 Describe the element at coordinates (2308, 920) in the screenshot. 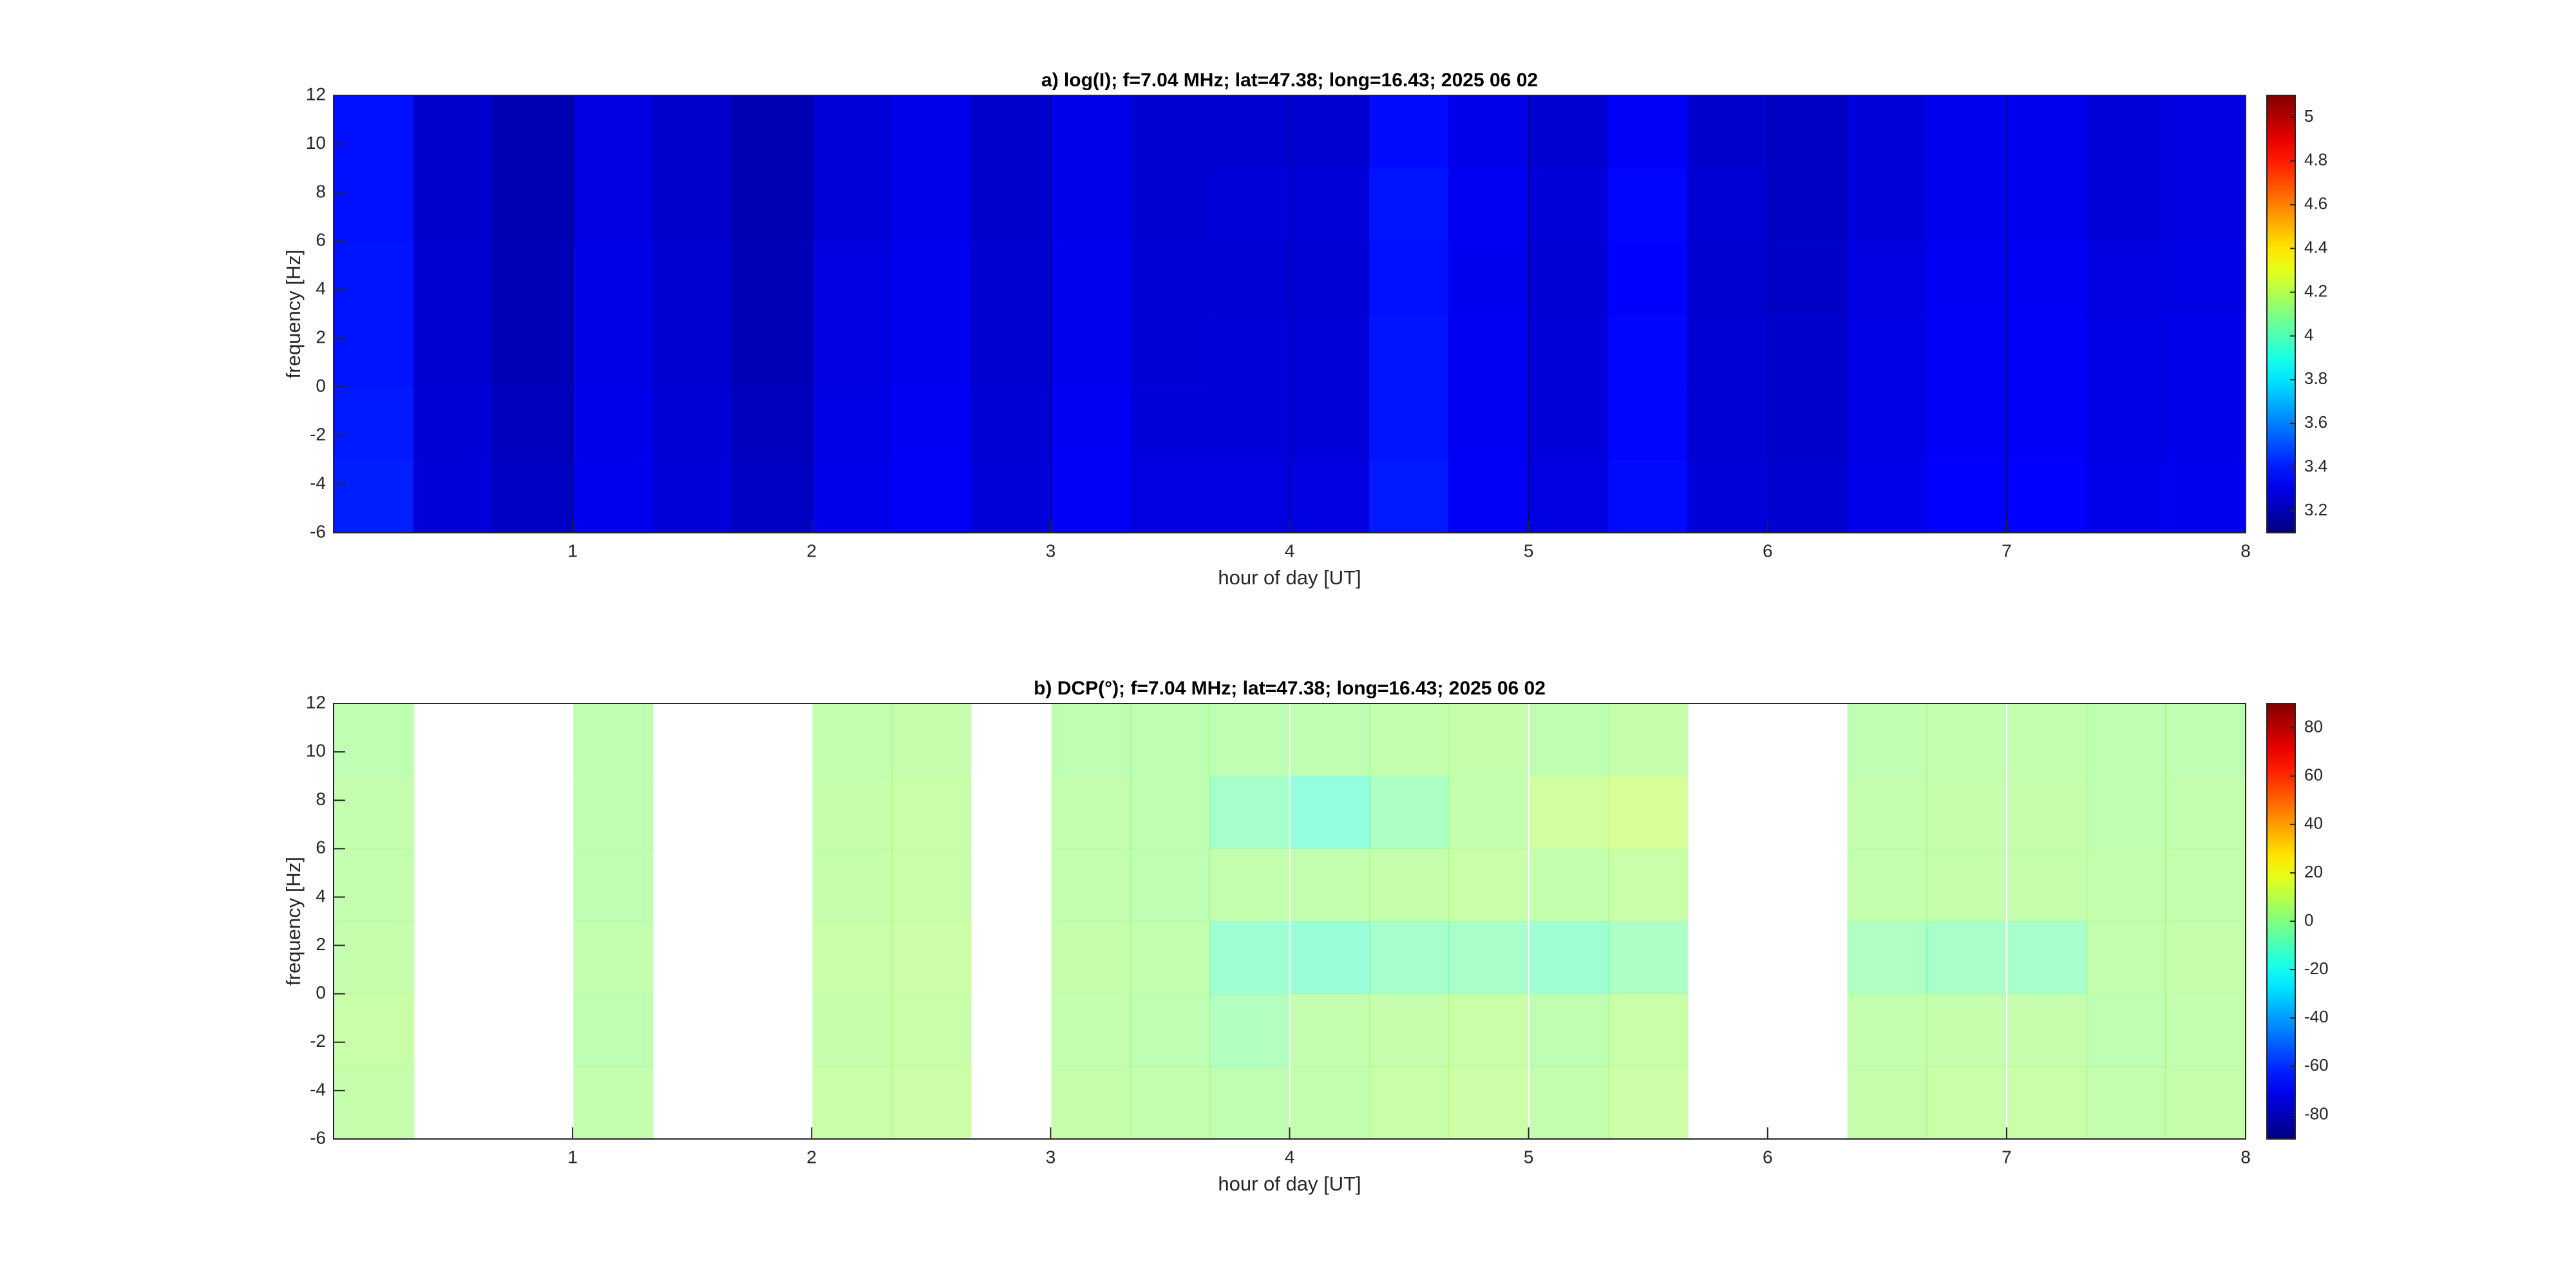

I see `colorbar-tick-label: 0` at that location.